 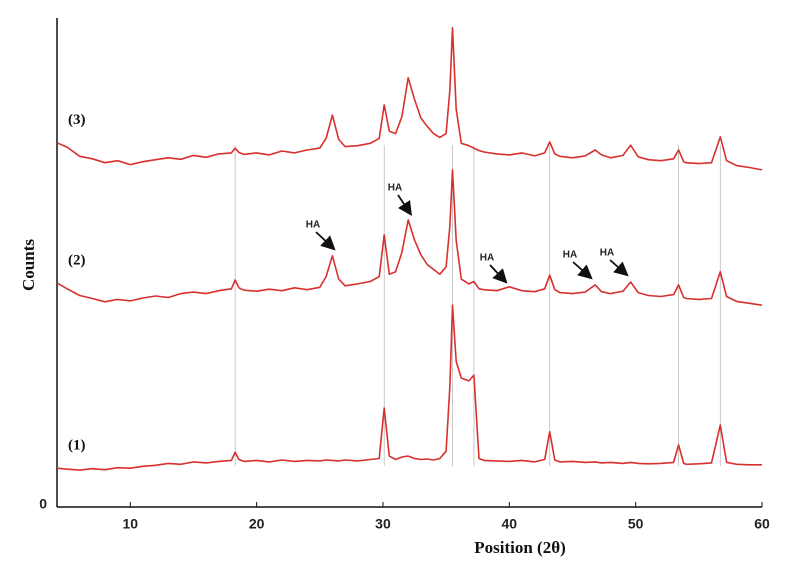 What do you see at coordinates (77, 260) in the screenshot?
I see `series-label: (2)` at bounding box center [77, 260].